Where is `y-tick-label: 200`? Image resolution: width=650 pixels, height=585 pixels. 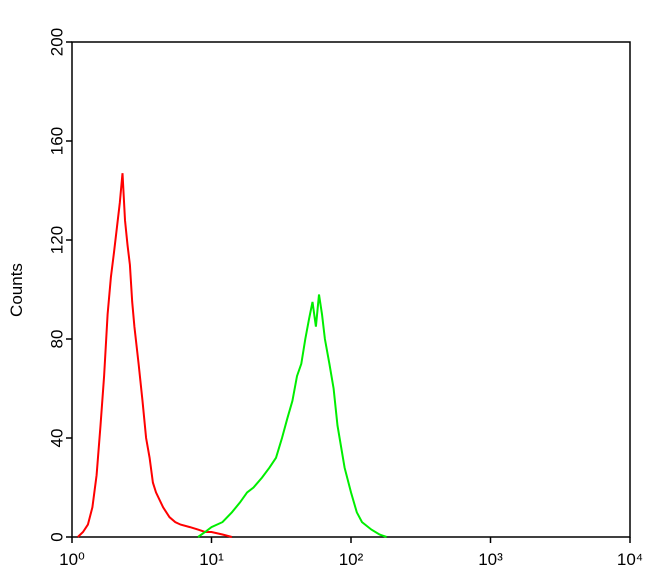 y-tick-label: 200 is located at coordinates (56, 42).